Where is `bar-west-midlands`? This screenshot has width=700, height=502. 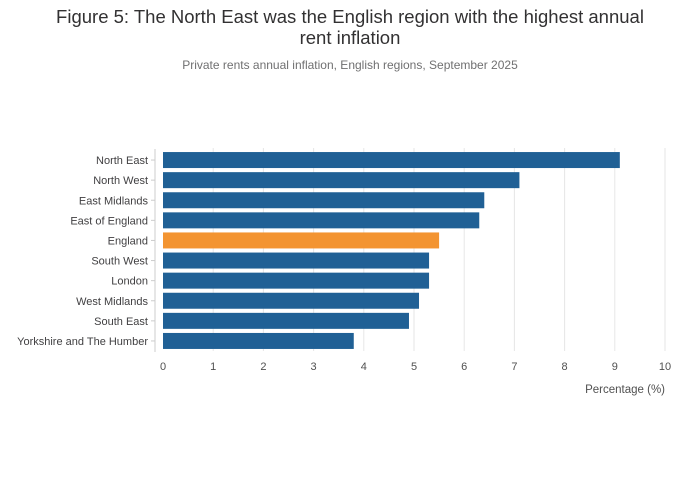
bar-west-midlands is located at coordinates (291, 300).